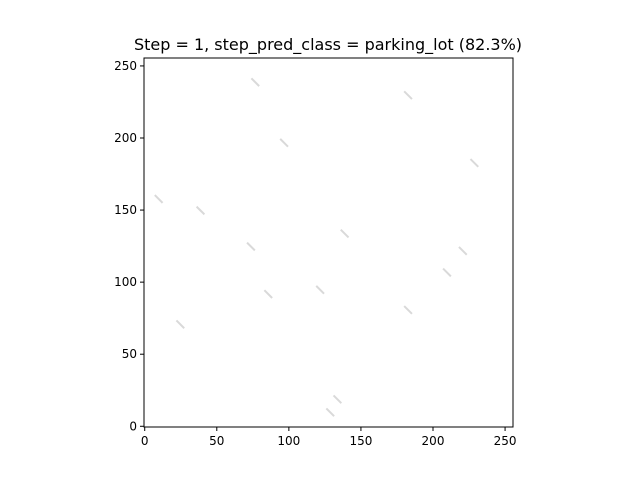  I want to click on x-tick-label: 200, so click(433, 441).